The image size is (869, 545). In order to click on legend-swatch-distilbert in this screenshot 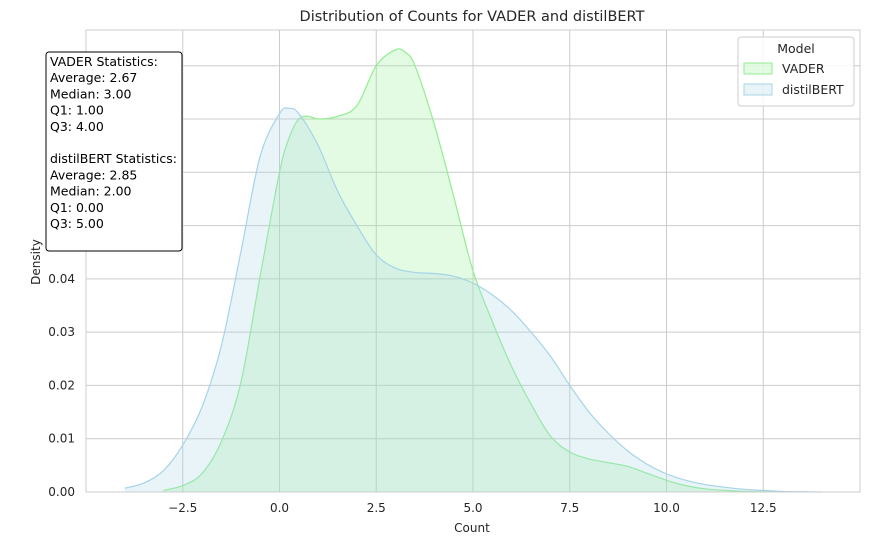, I will do `click(758, 89)`.